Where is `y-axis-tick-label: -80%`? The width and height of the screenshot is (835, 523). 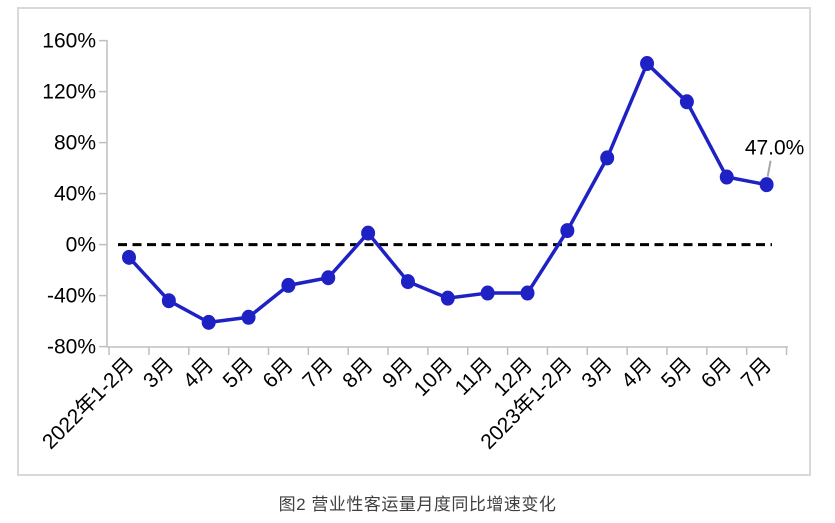
y-axis-tick-label: -80% is located at coordinates (71, 347).